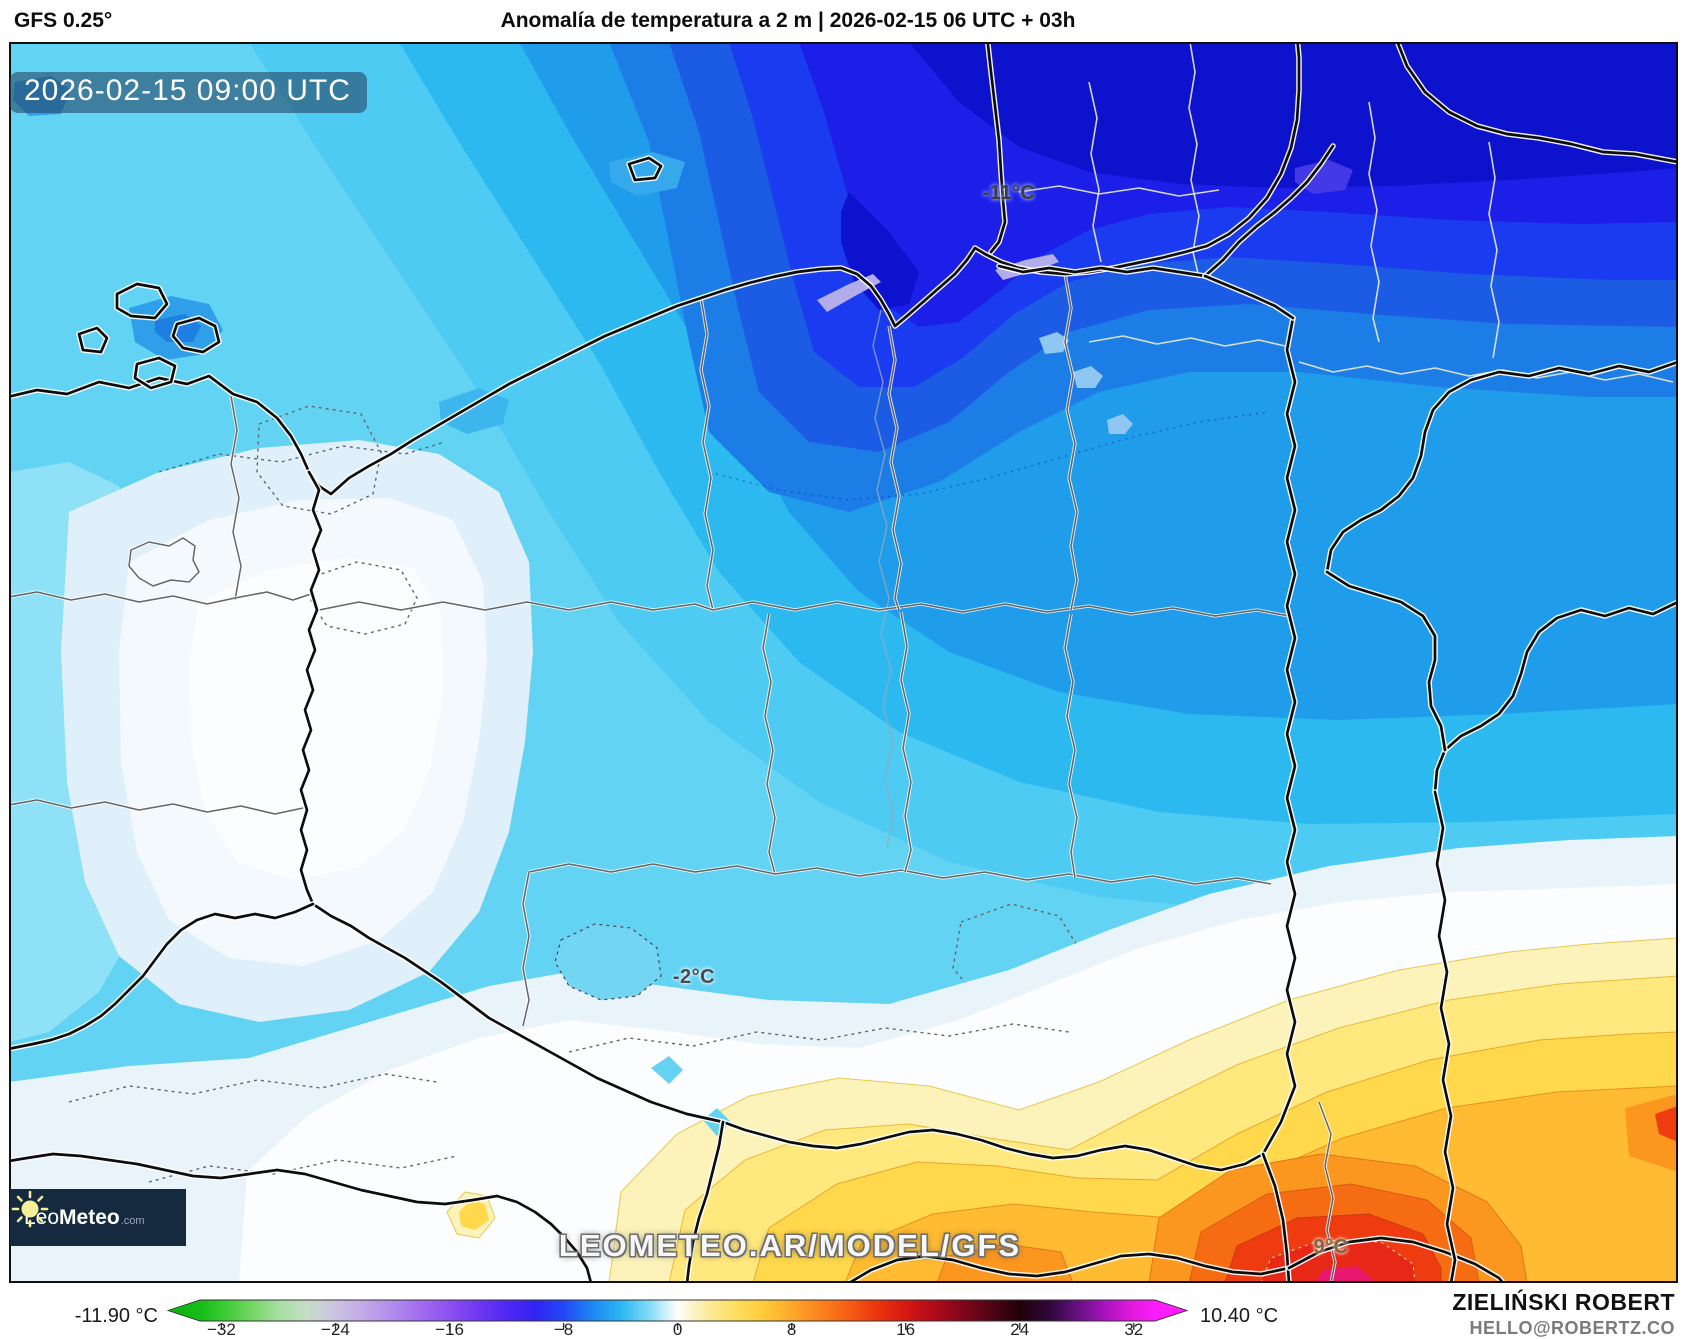 The width and height of the screenshot is (1687, 1339). I want to click on colorbar-ticks, so click(677, 1326).